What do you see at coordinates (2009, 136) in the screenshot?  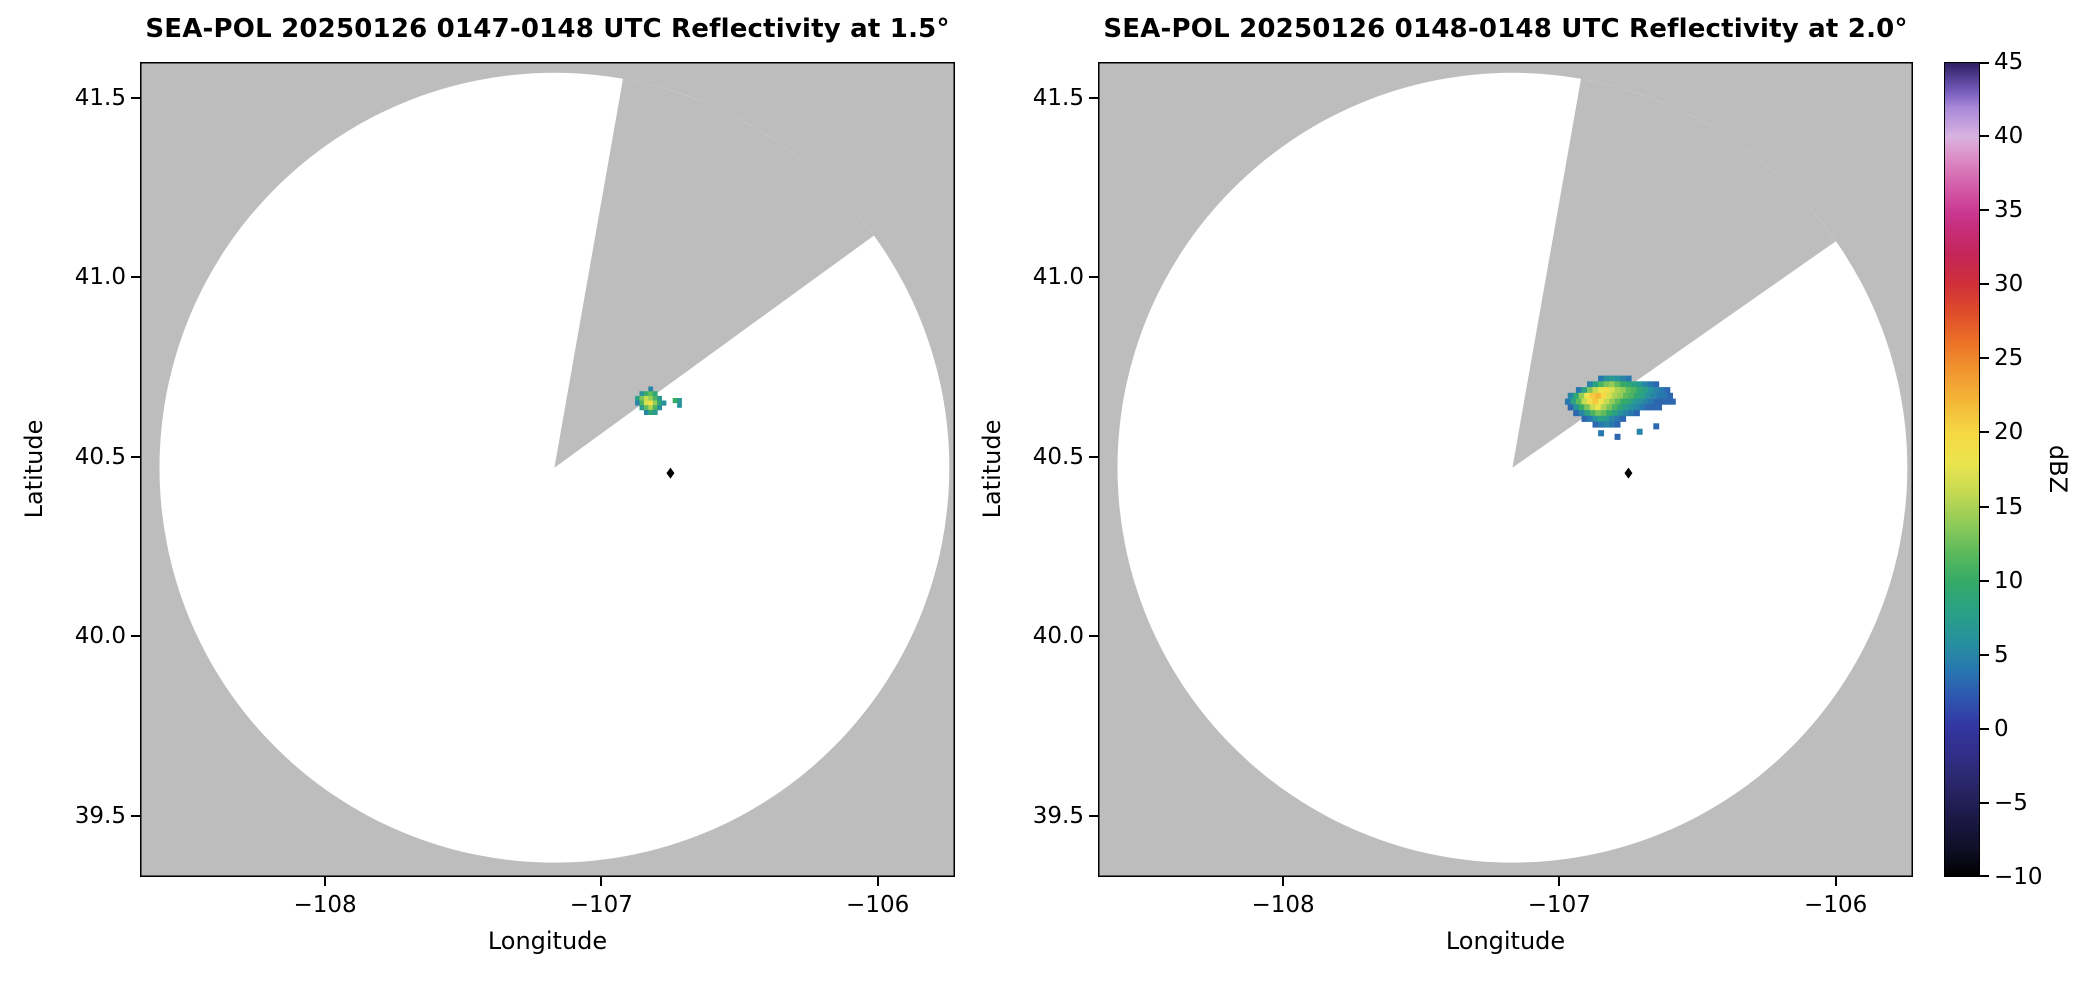 I see `colorbar-tick-label: 40` at bounding box center [2009, 136].